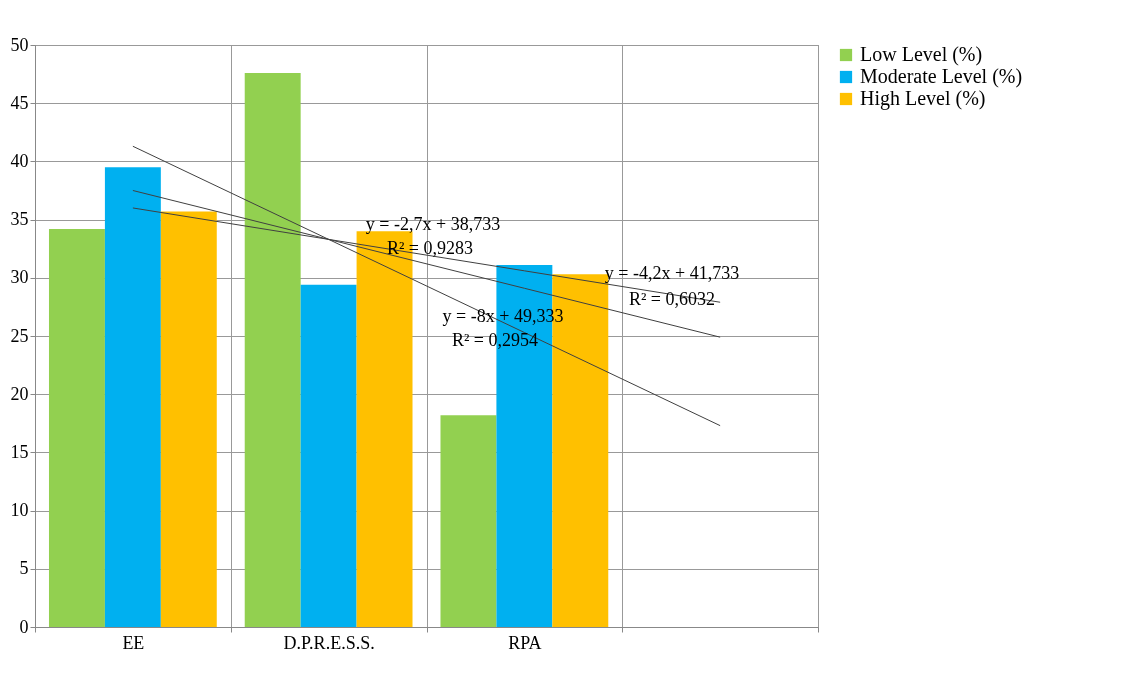 Image resolution: width=1148 pixels, height=679 pixels. What do you see at coordinates (19, 393) in the screenshot?
I see `y-tick-label: 20` at bounding box center [19, 393].